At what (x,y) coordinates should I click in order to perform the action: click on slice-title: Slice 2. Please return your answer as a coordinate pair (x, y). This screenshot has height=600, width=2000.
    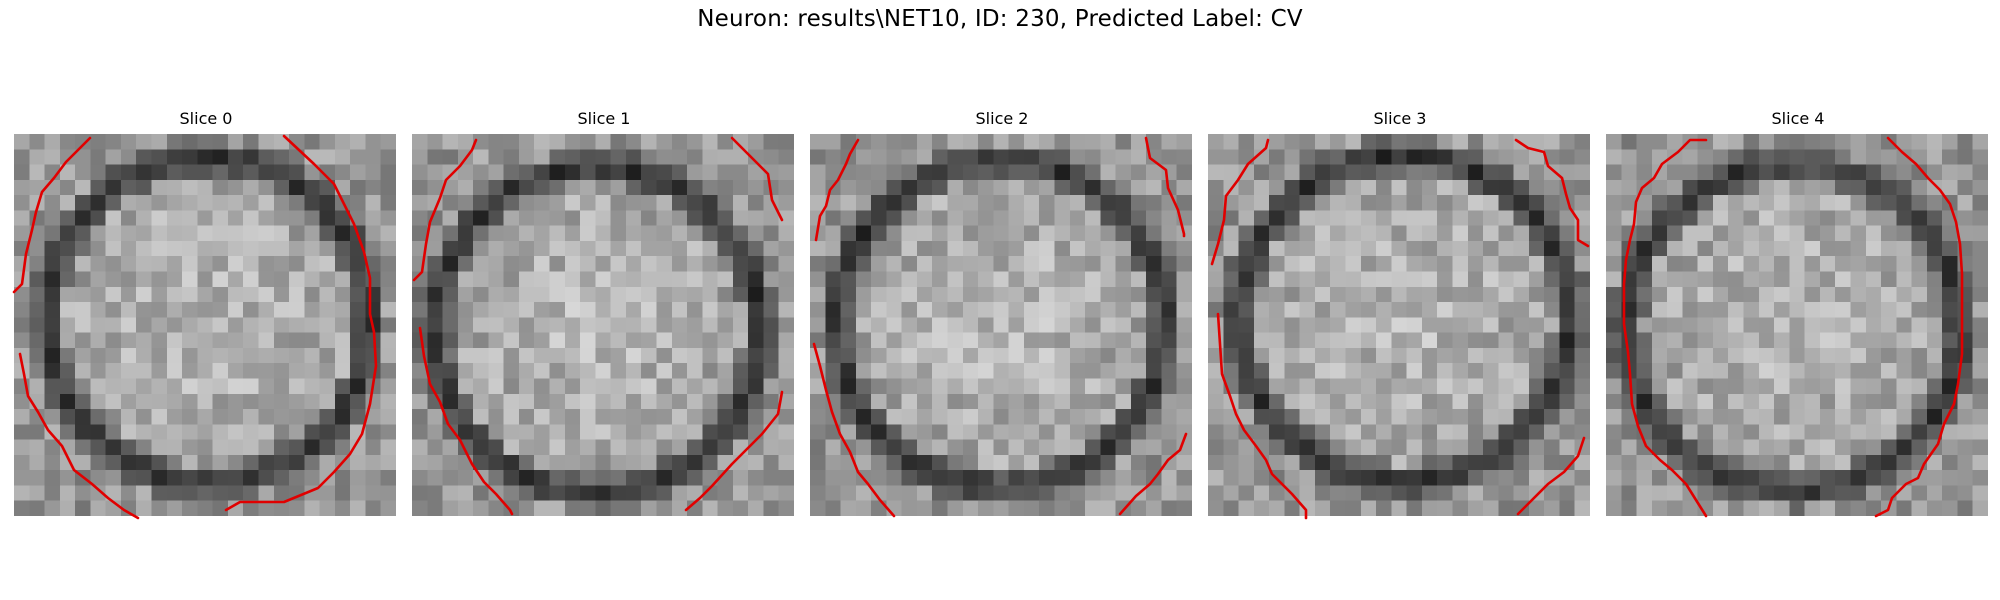
    Looking at the image, I should click on (1002, 118).